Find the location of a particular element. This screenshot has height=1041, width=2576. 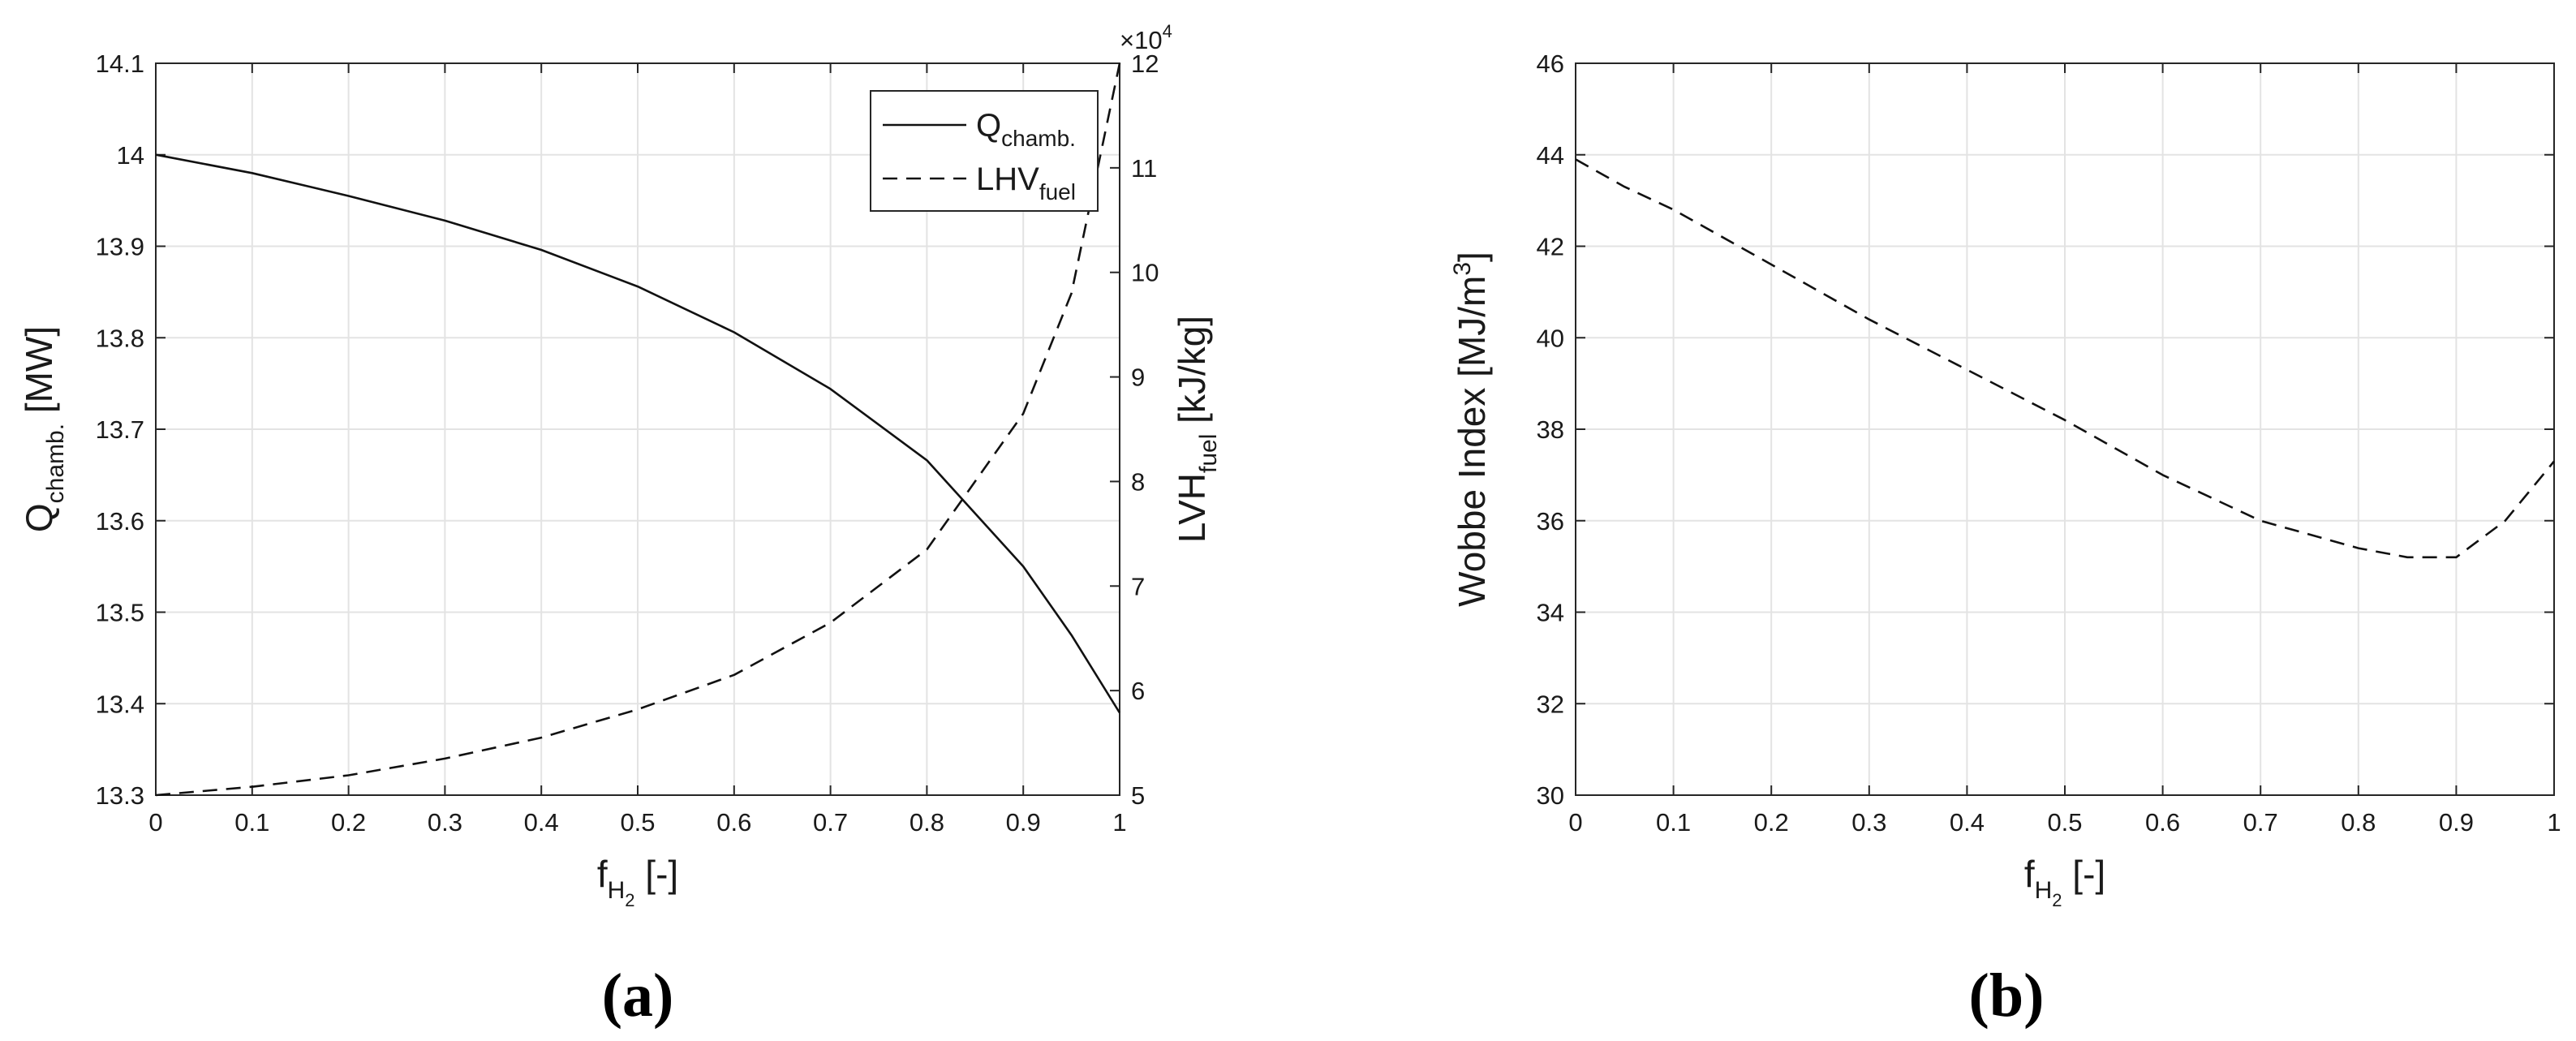

y-tick-label: 13.8 is located at coordinates (120, 338).